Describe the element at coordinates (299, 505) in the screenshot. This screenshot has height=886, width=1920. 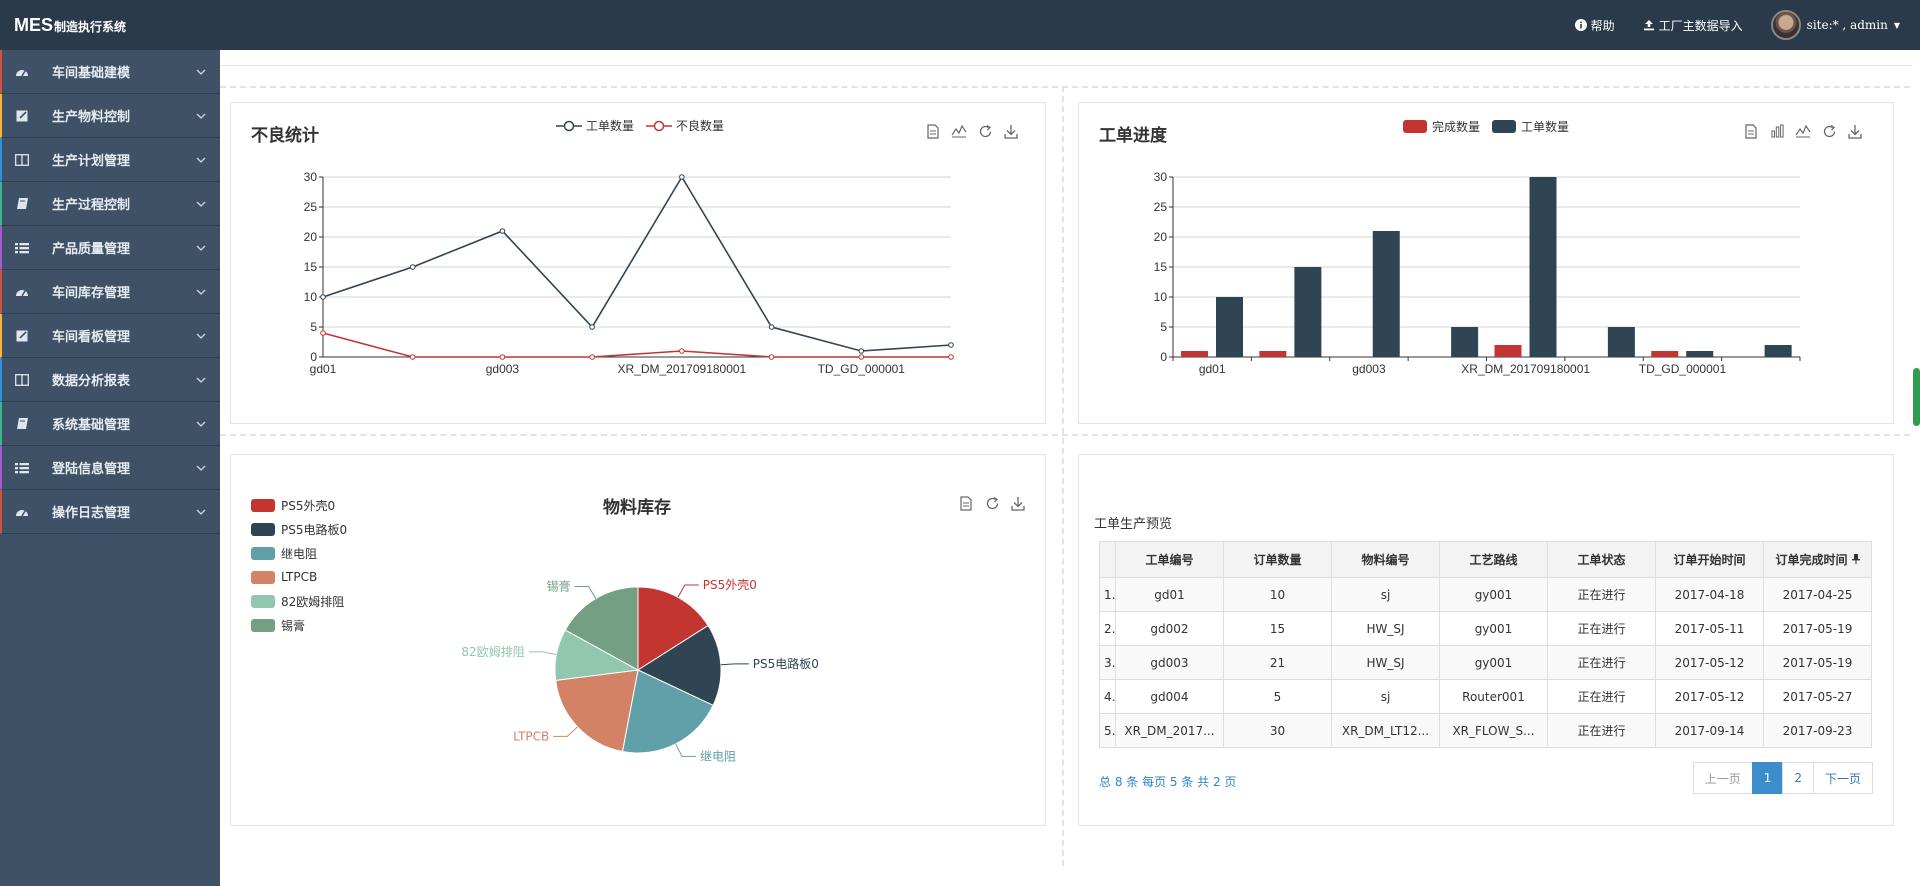
I see `pie-legend-item: PS5外壳0` at that location.